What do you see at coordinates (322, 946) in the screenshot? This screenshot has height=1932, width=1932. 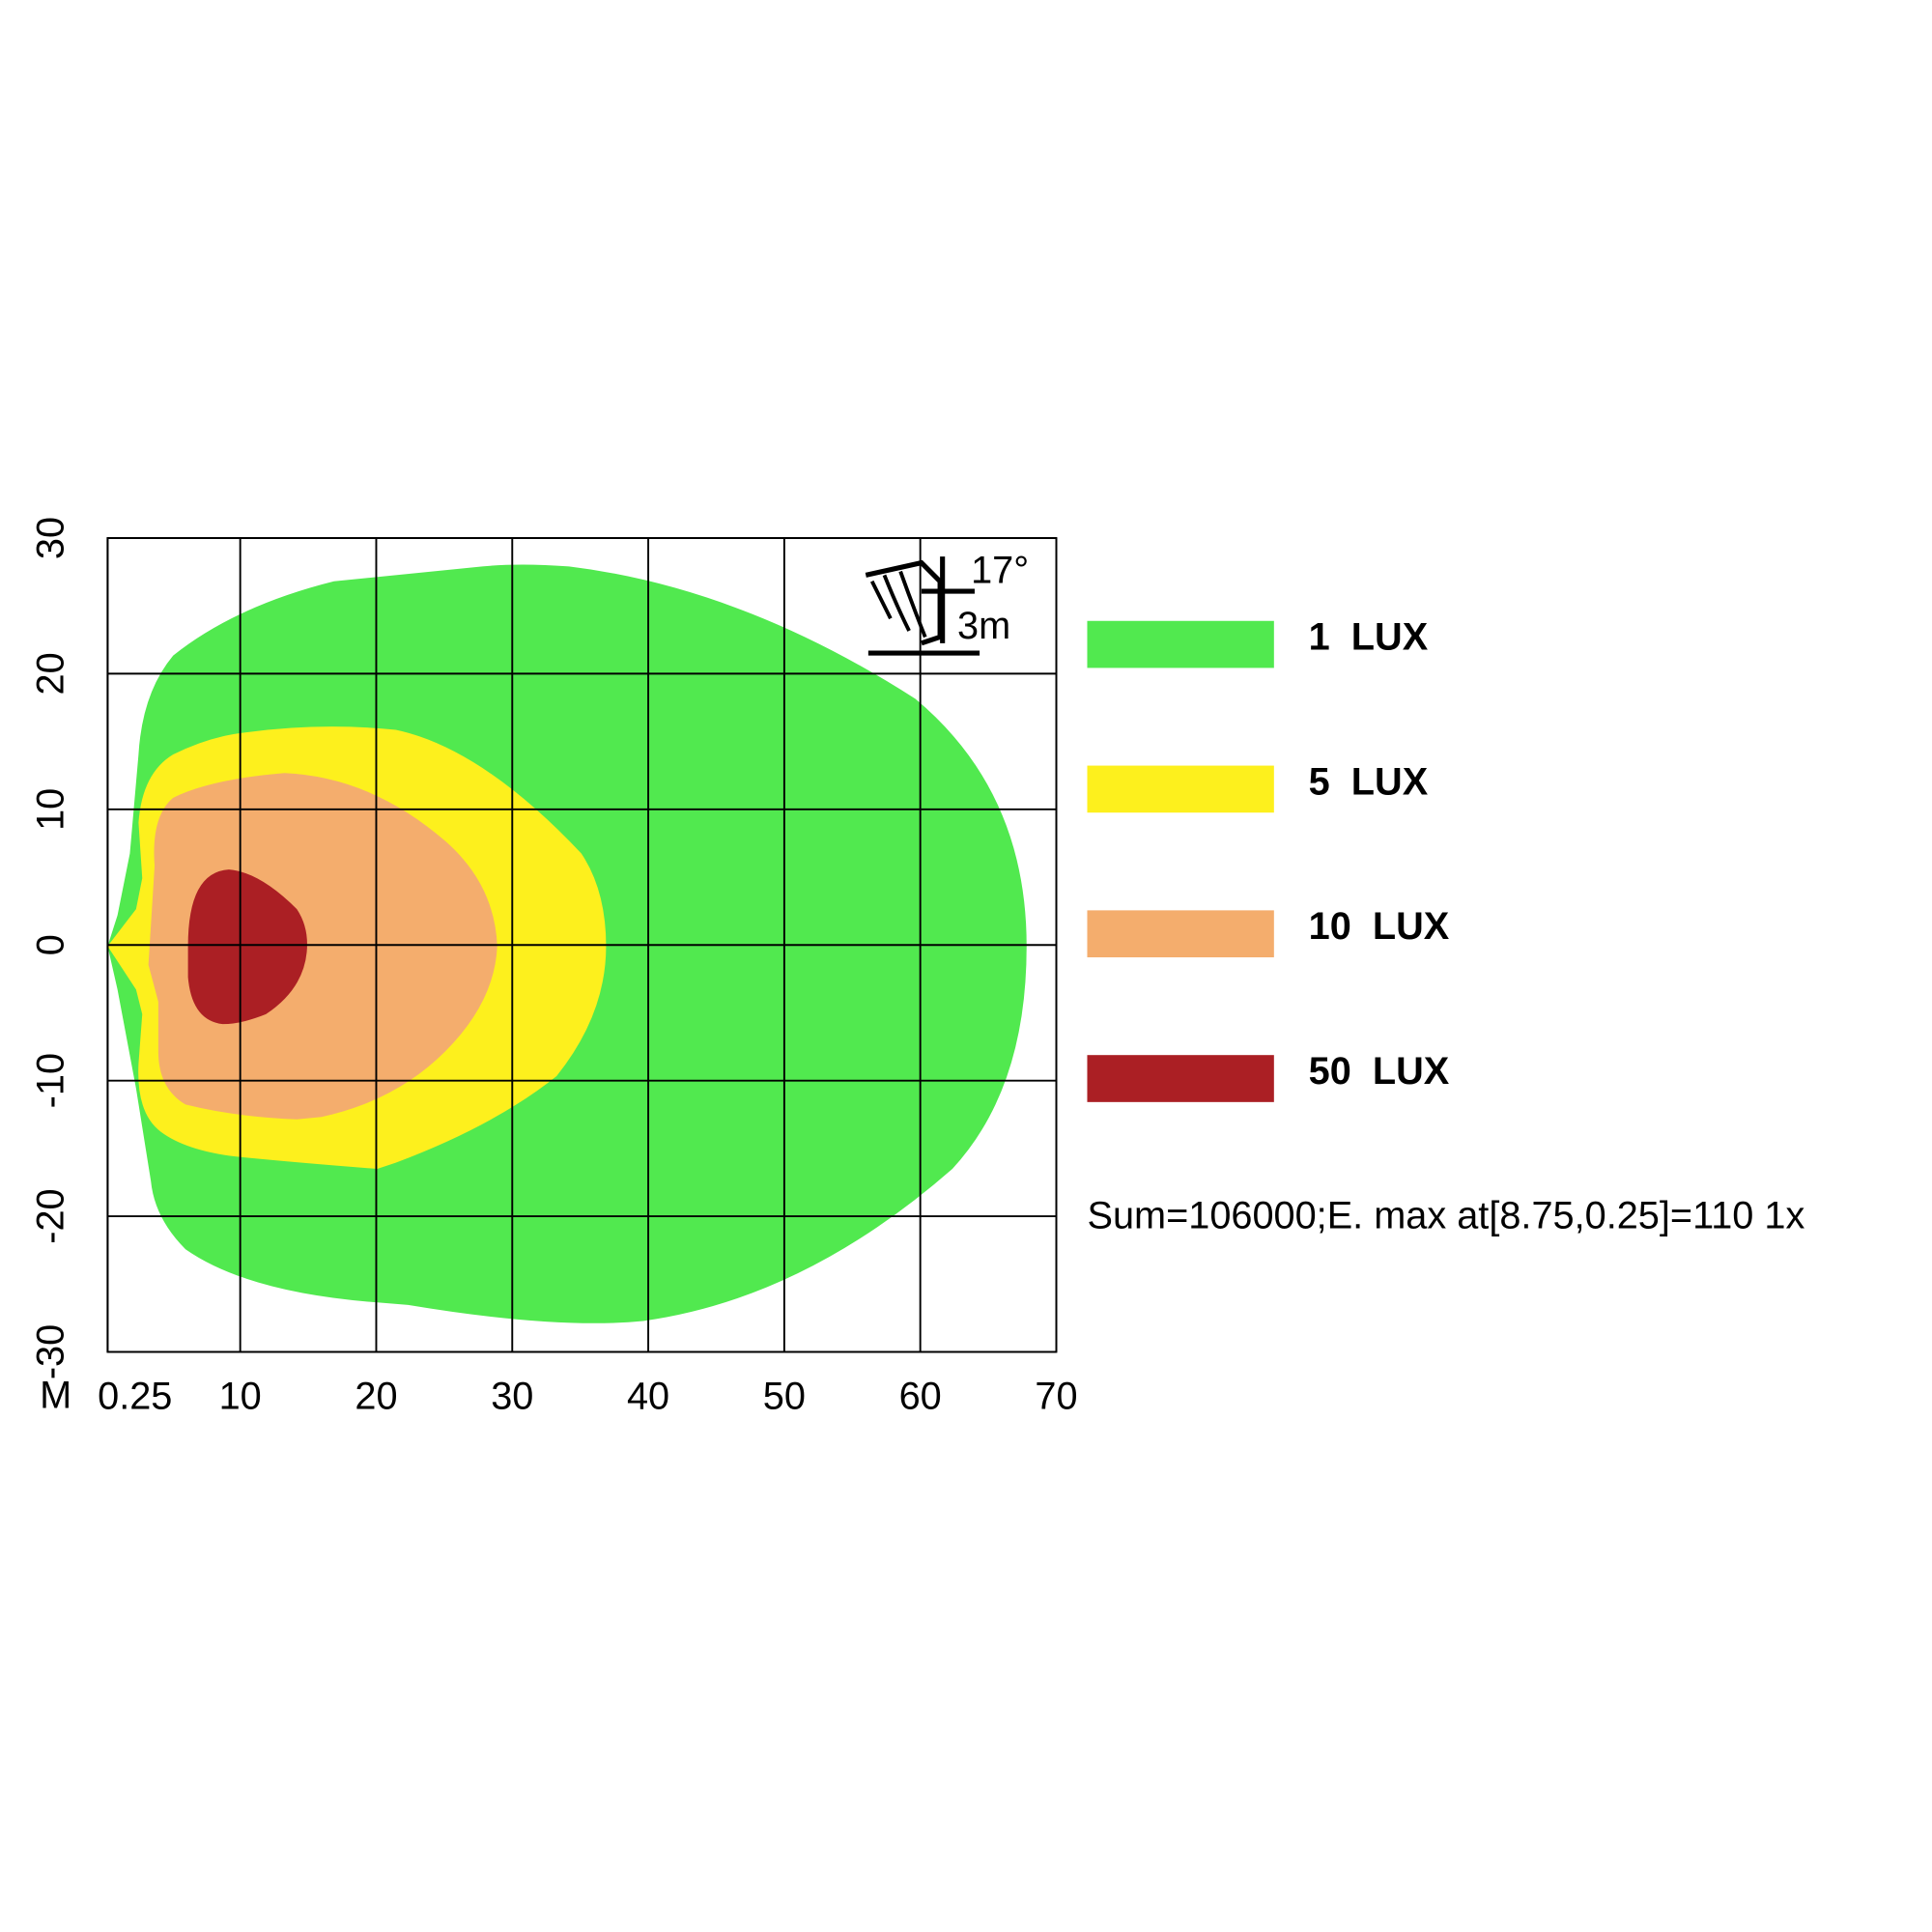 I see `contour-10-lux` at bounding box center [322, 946].